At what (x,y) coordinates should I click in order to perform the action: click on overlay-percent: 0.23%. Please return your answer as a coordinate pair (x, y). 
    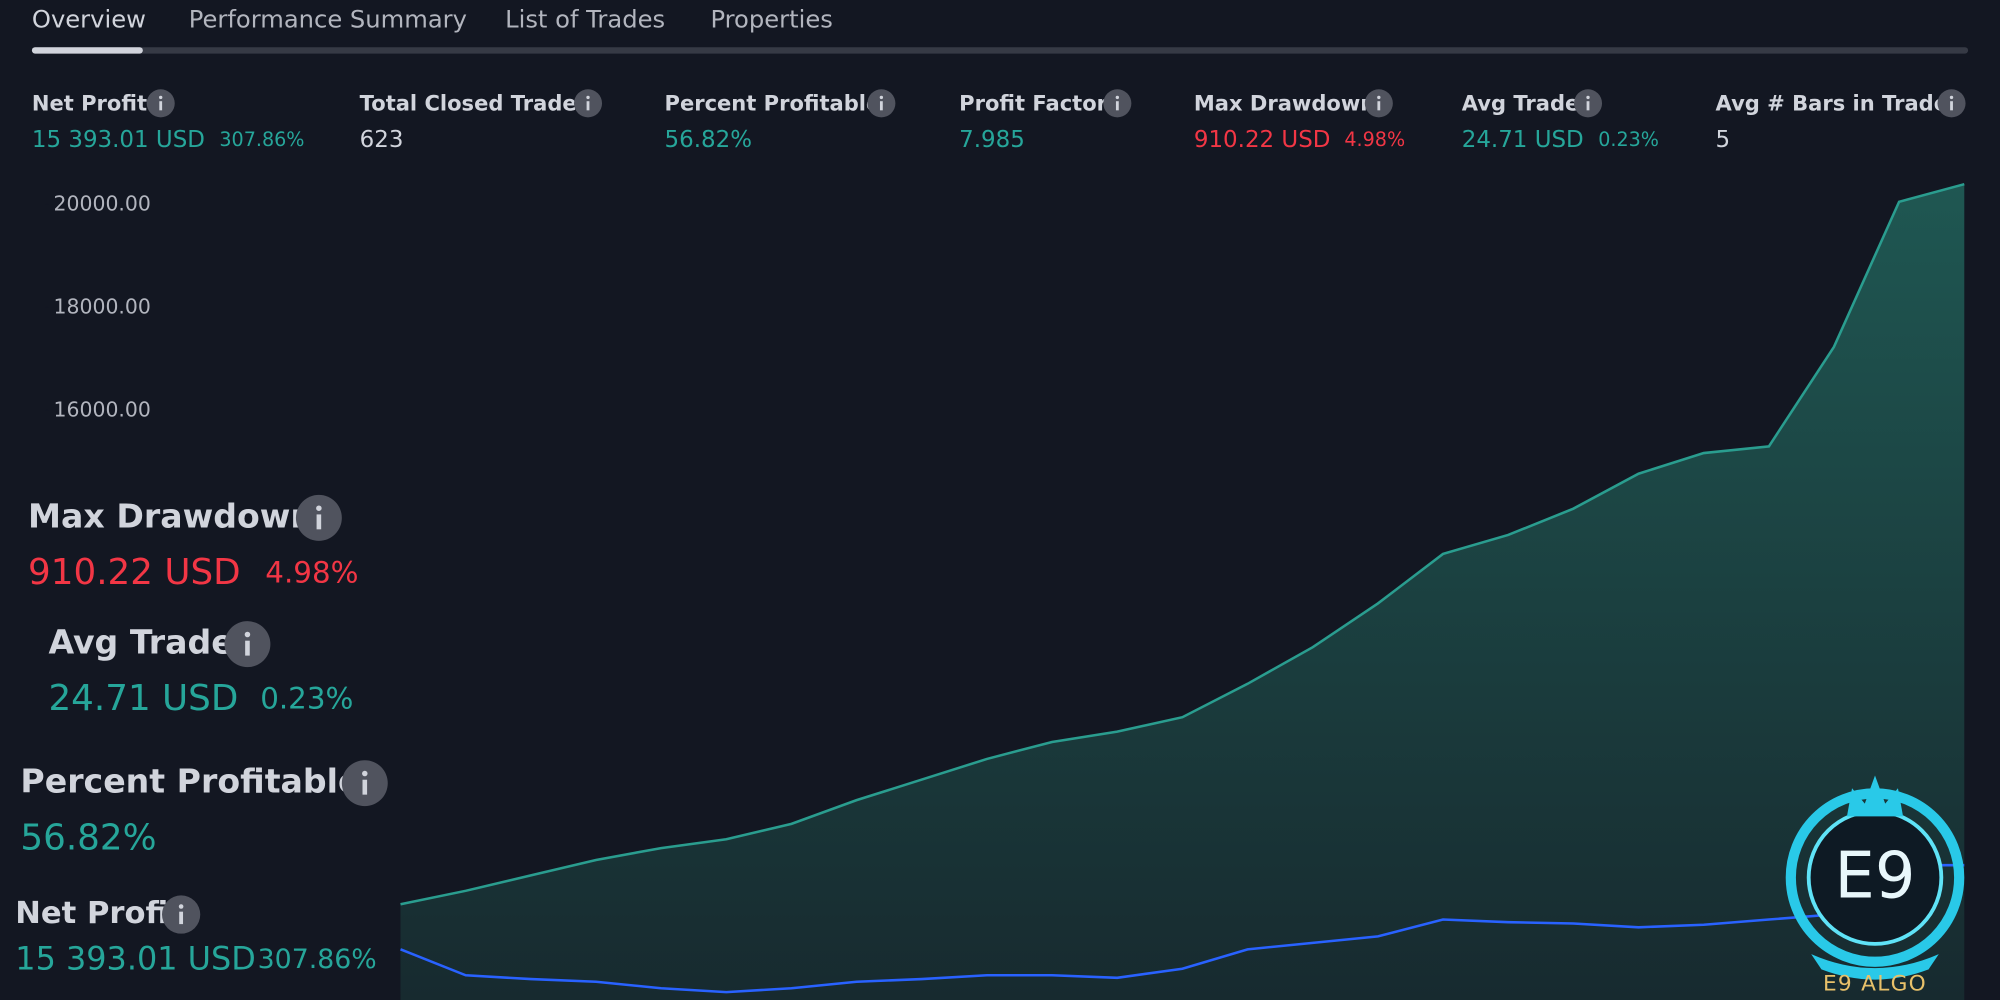
    Looking at the image, I should click on (306, 699).